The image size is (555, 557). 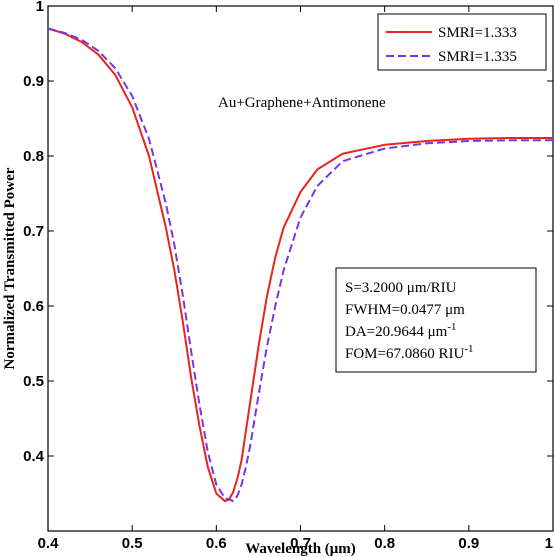 What do you see at coordinates (300, 543) in the screenshot?
I see `x-tick-label: 0.7` at bounding box center [300, 543].